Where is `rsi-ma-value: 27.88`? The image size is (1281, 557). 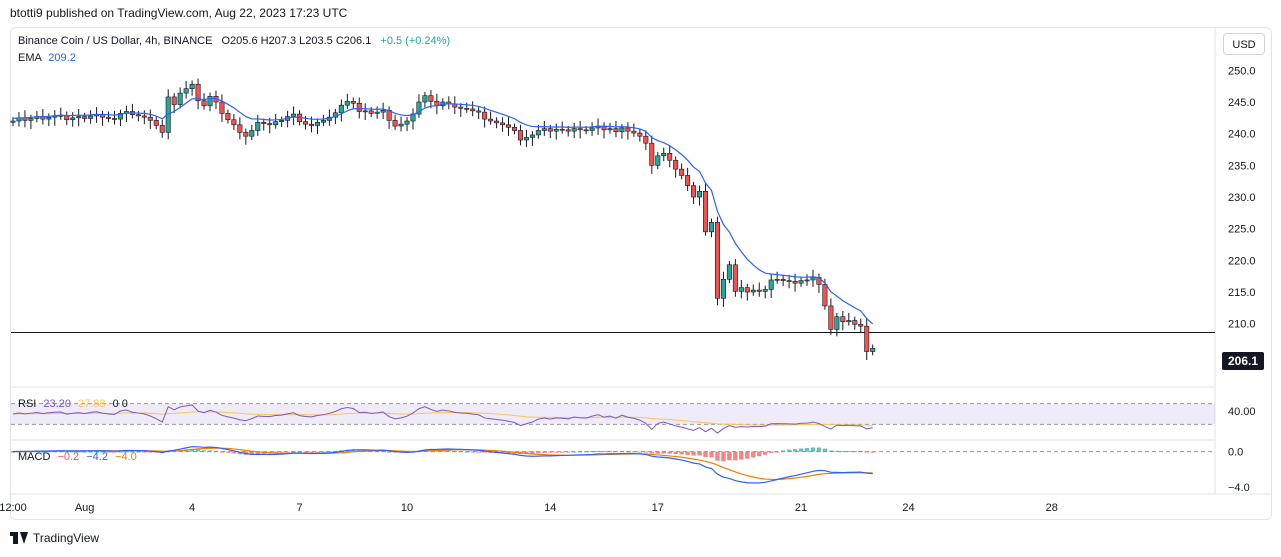 rsi-ma-value: 27.88 is located at coordinates (92, 404).